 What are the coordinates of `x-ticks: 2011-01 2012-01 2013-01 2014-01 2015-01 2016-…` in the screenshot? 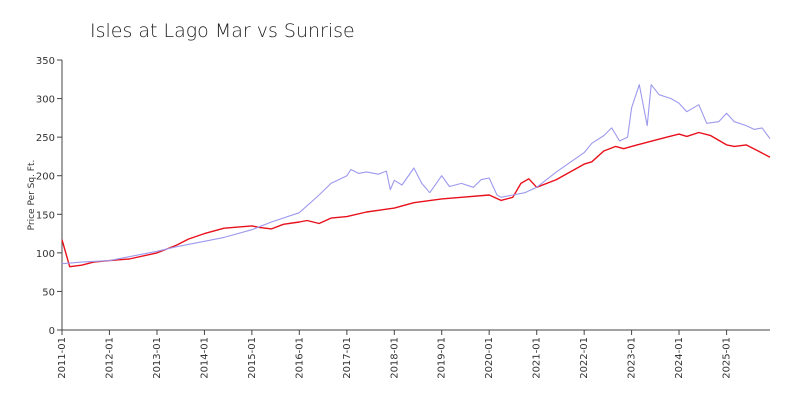 It's located at (395, 354).